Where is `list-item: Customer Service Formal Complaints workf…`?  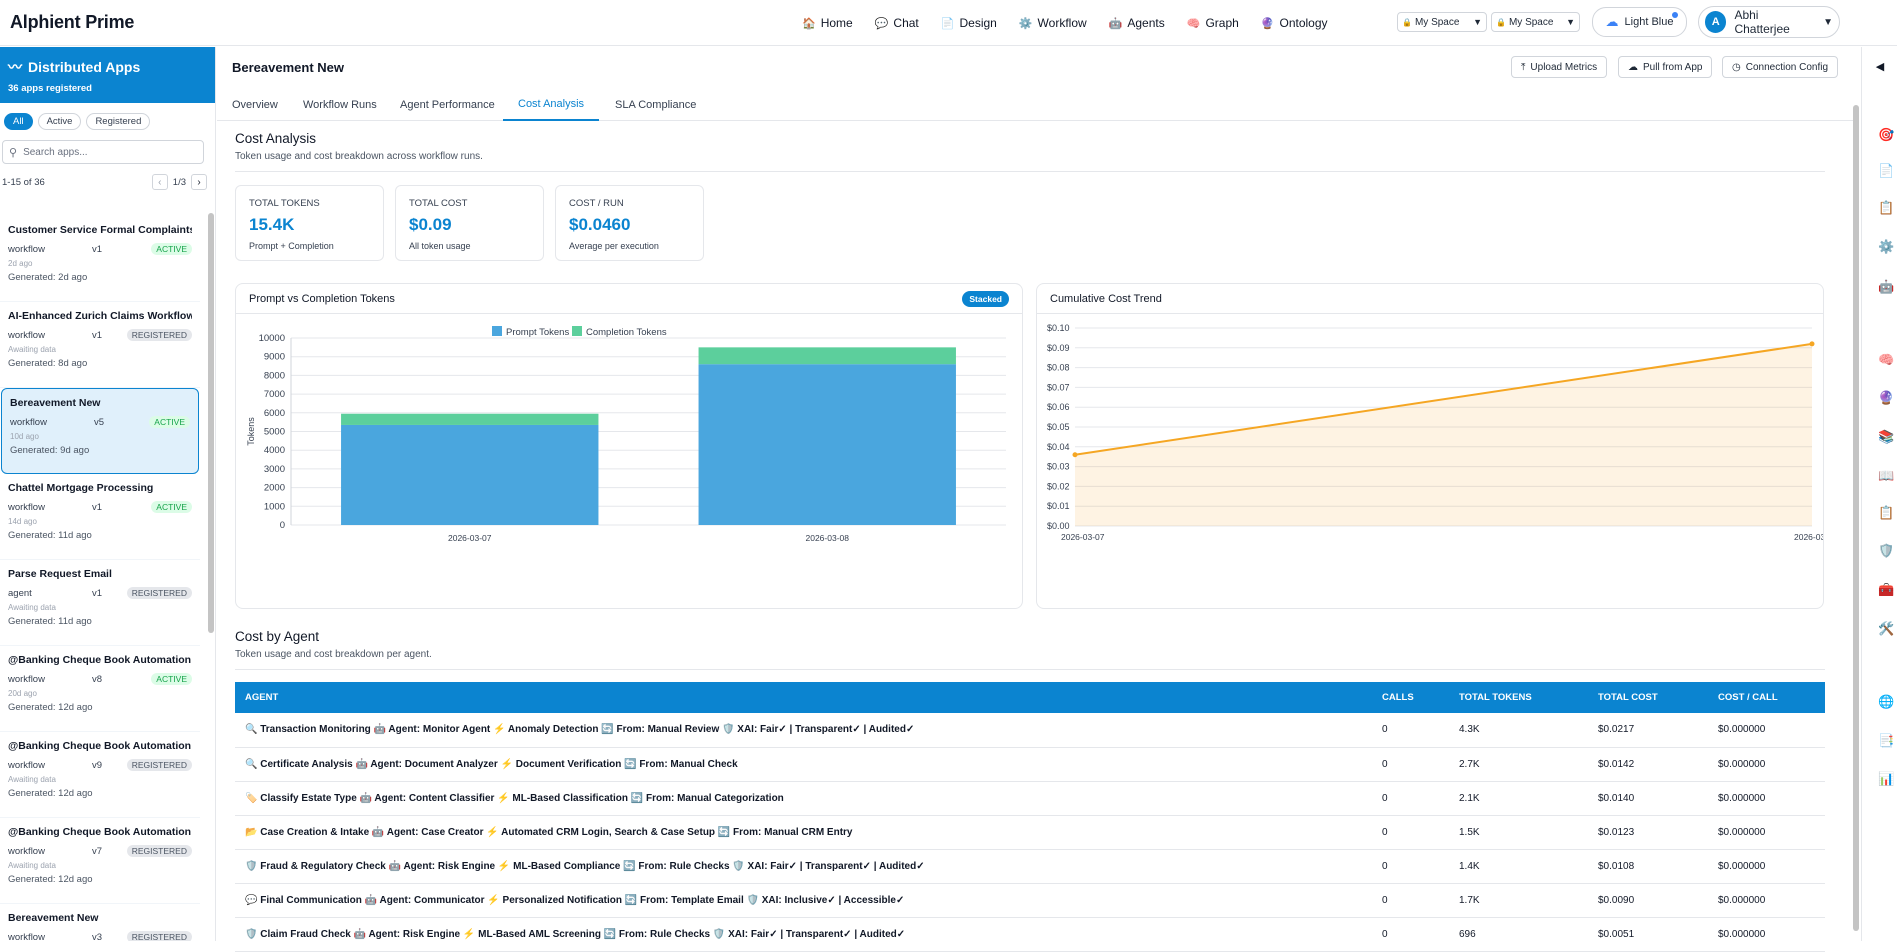
list-item: Customer Service Formal Complaints workf… is located at coordinates (100, 259).